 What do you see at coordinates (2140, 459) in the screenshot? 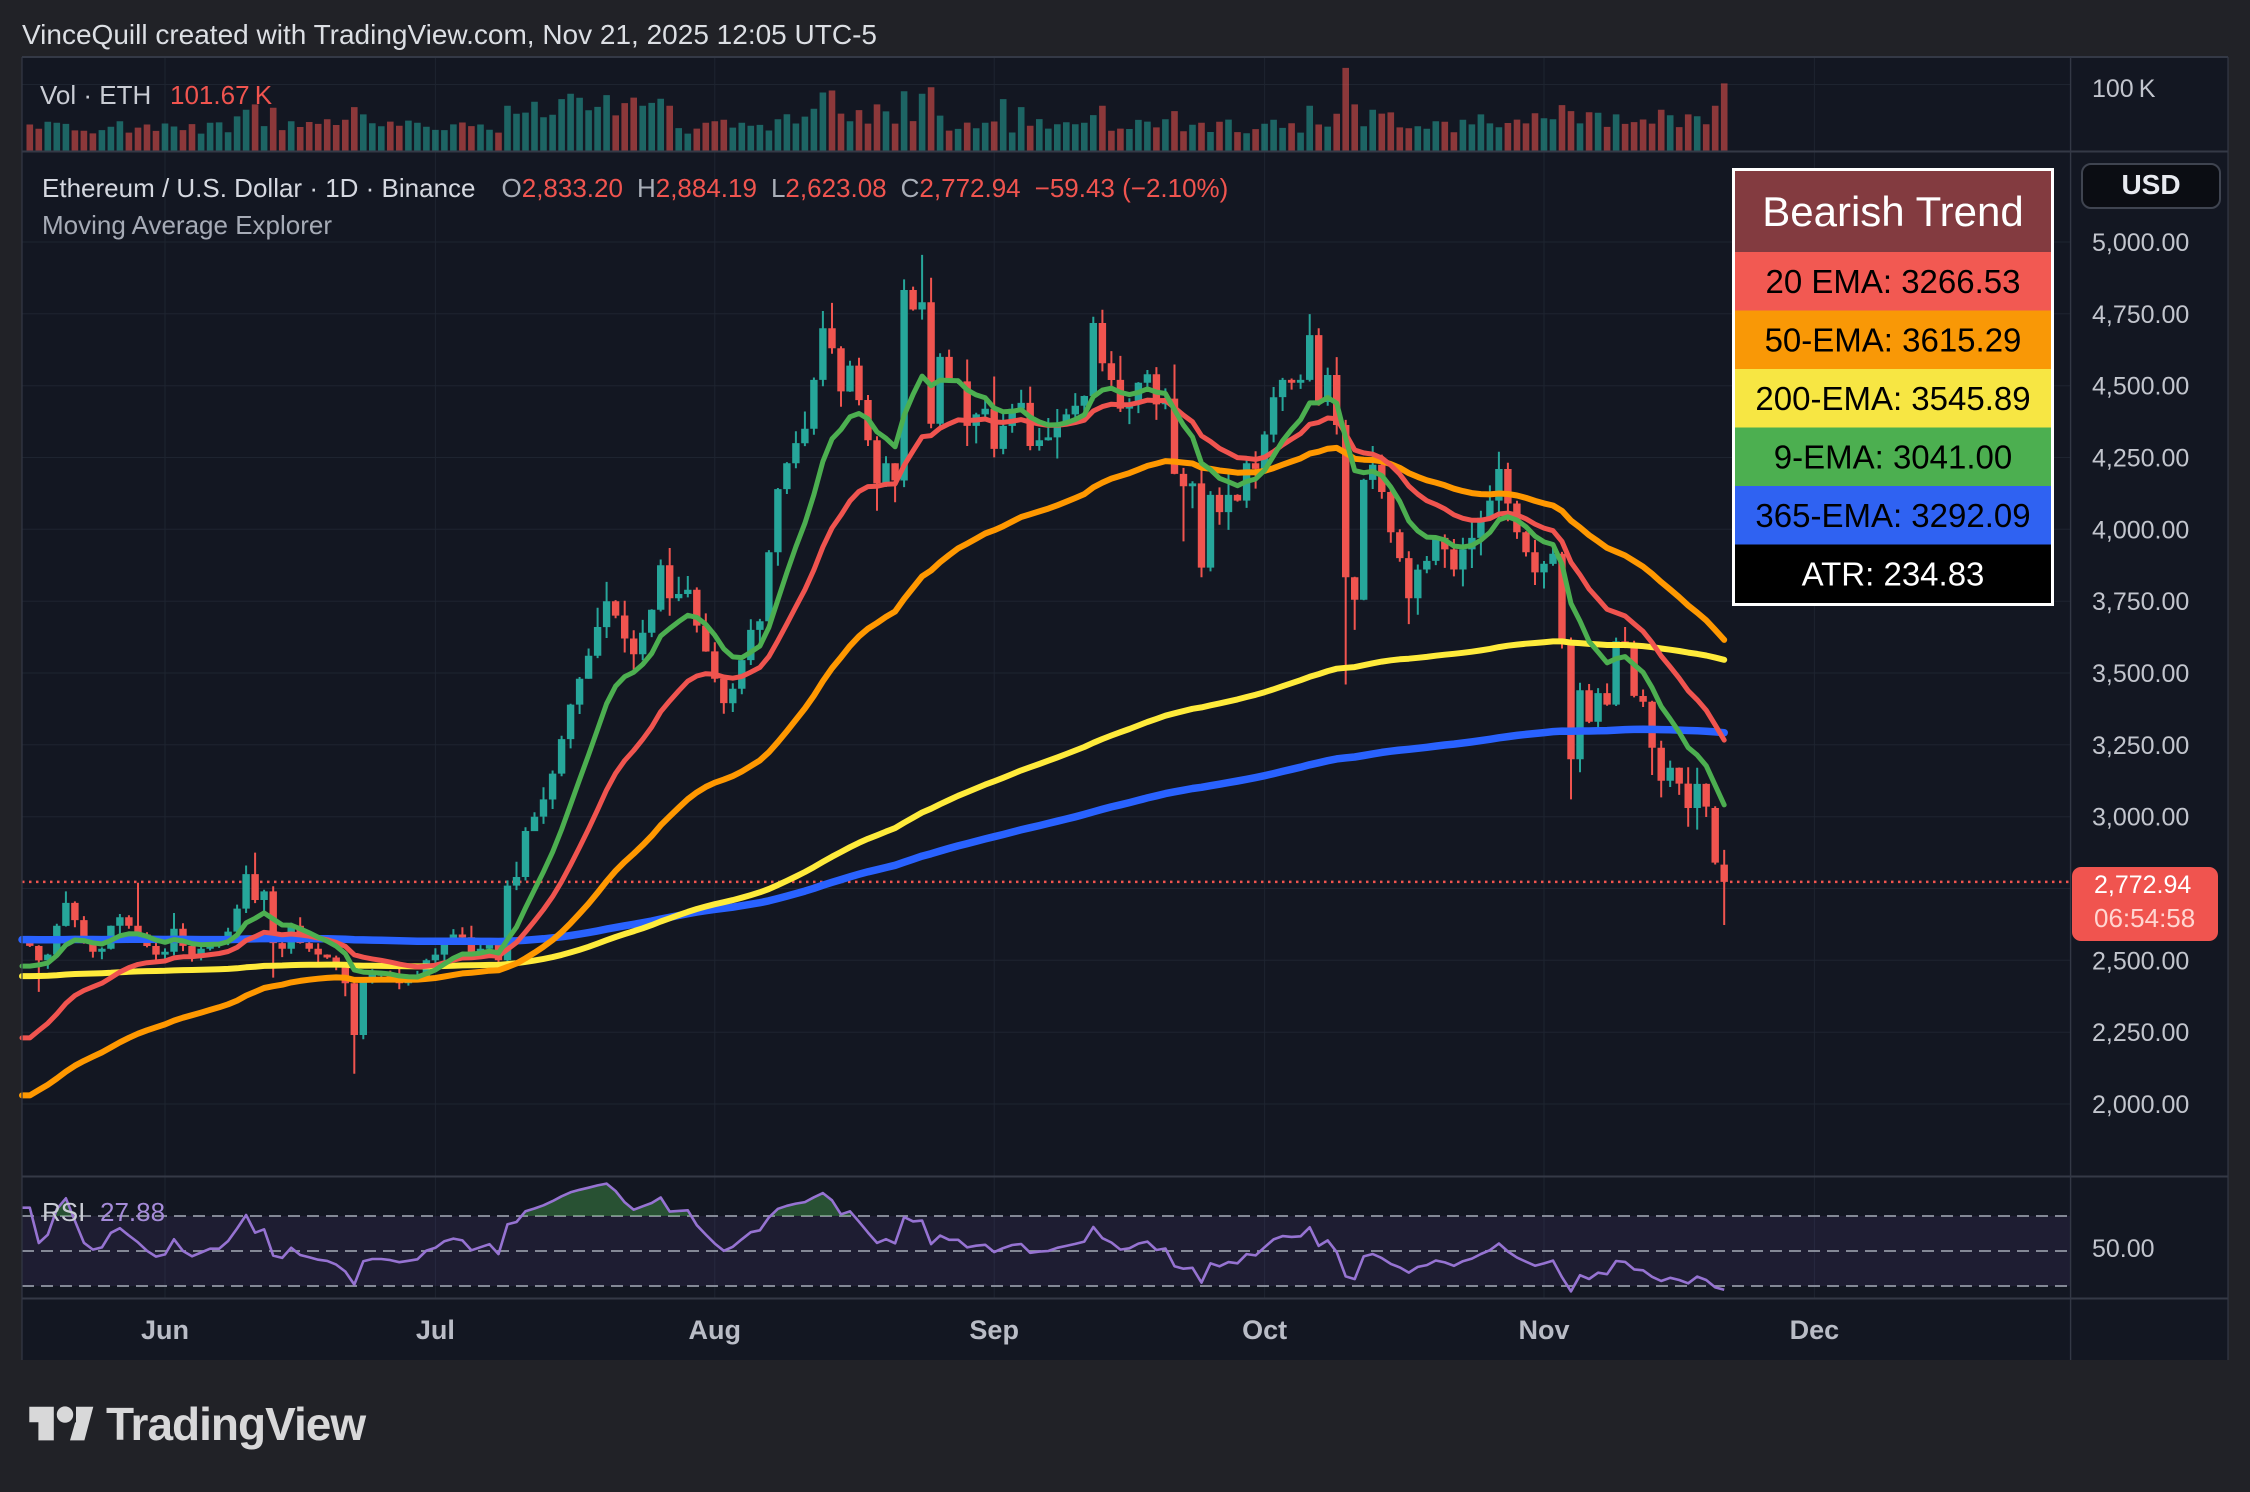
I see `svg-text: 4,250.00` at bounding box center [2140, 459].